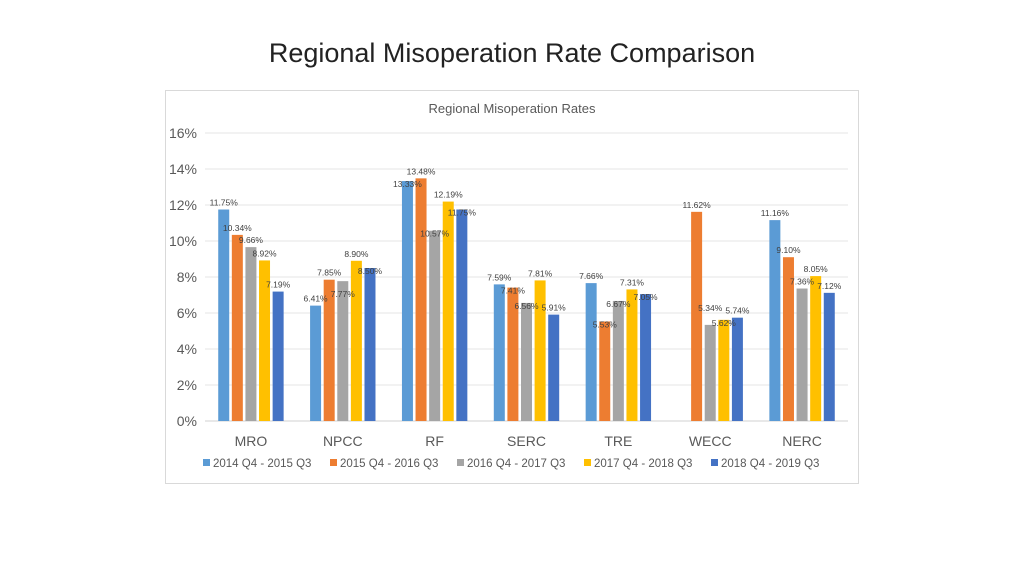  What do you see at coordinates (512, 108) in the screenshot?
I see `chart-title: Regional Misoperation Rates` at bounding box center [512, 108].